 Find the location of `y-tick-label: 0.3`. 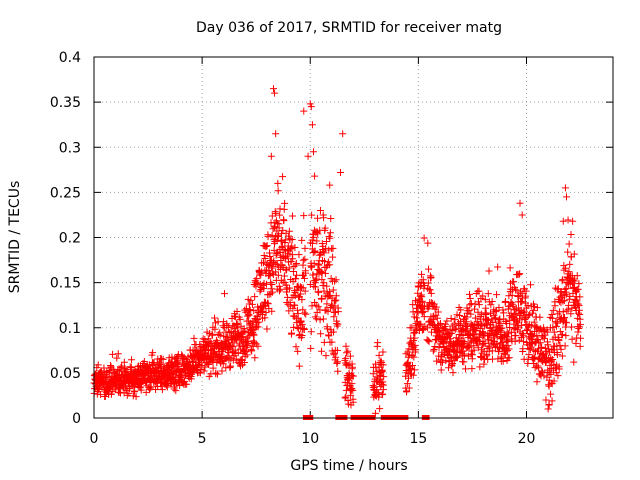

y-tick-label: 0.3 is located at coordinates (70, 148).